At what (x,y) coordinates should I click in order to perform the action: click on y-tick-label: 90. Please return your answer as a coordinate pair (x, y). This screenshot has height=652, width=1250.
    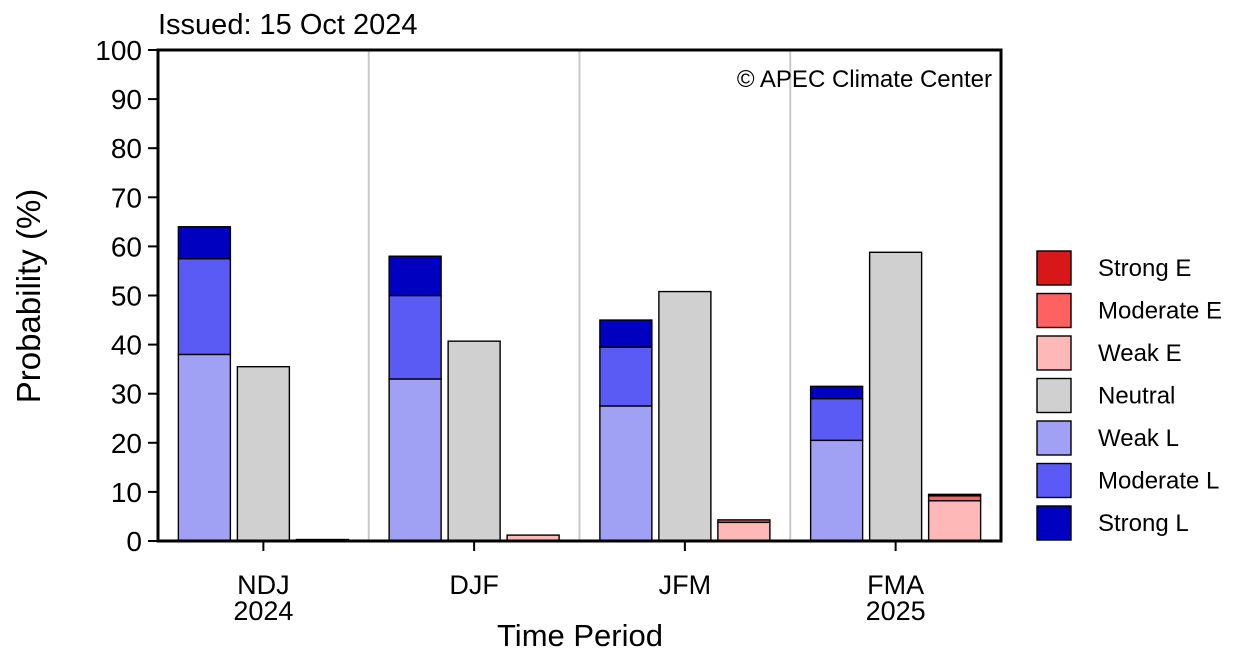
    Looking at the image, I should click on (126, 99).